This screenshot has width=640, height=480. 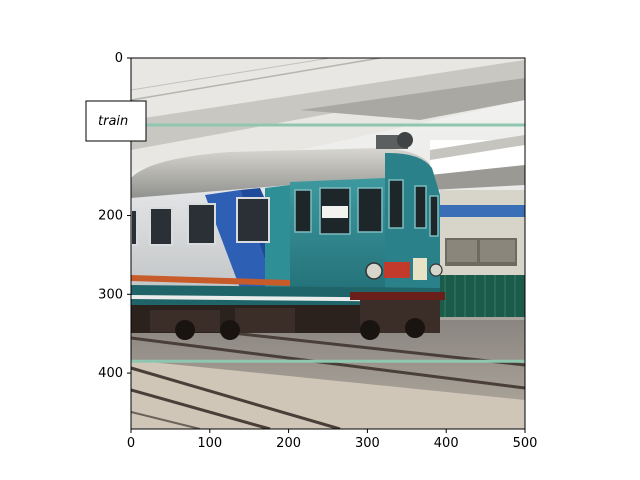 What do you see at coordinates (446, 443) in the screenshot?
I see `x-tick-label: 400` at bounding box center [446, 443].